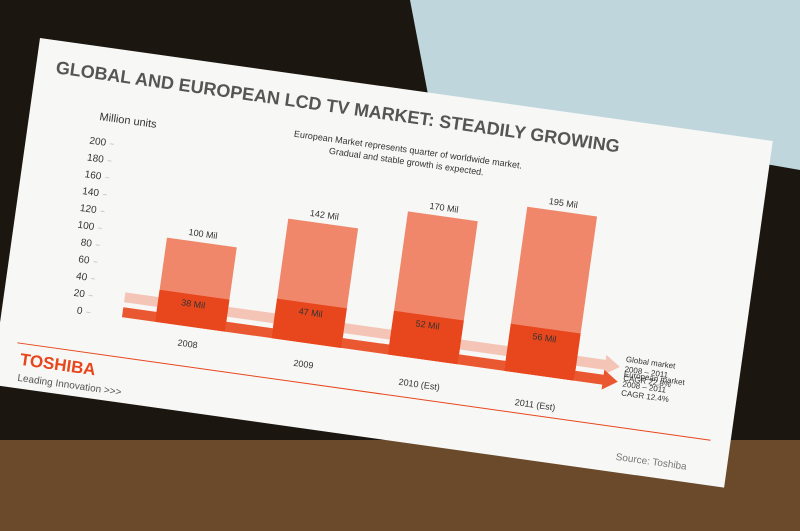 This screenshot has height=531, width=800. Describe the element at coordinates (86, 226) in the screenshot. I see `y-tick-label: 100` at that location.